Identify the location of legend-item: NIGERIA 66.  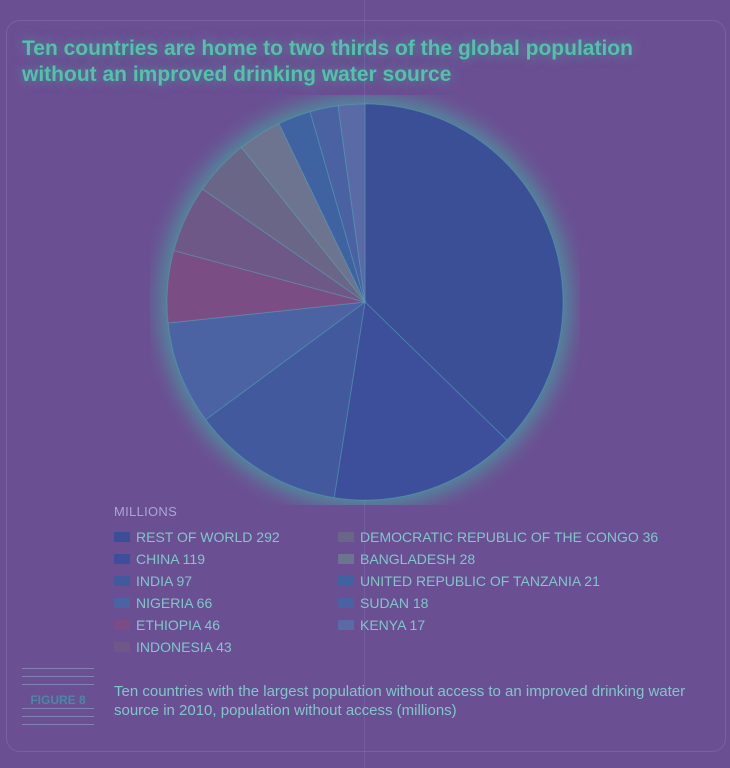
(197, 603).